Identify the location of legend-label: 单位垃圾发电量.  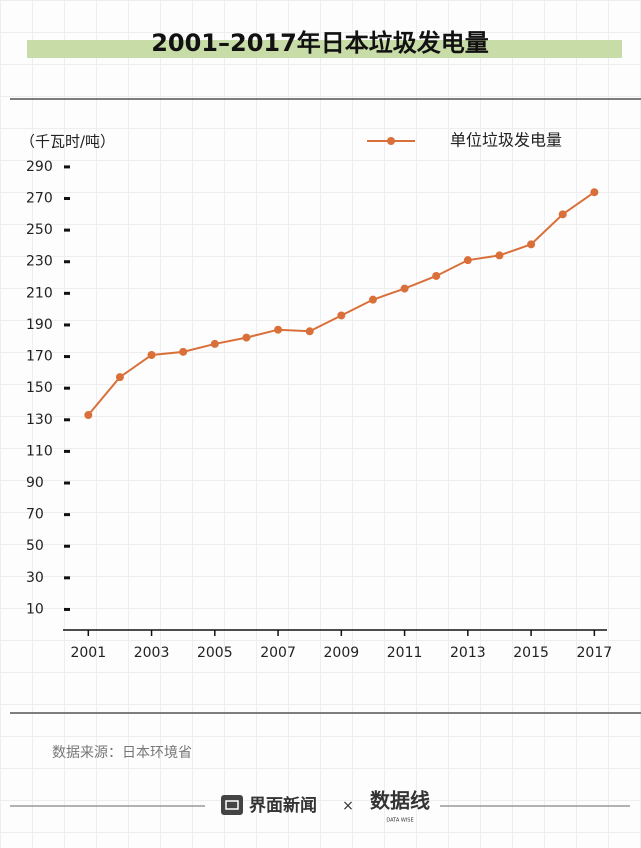
(506, 140).